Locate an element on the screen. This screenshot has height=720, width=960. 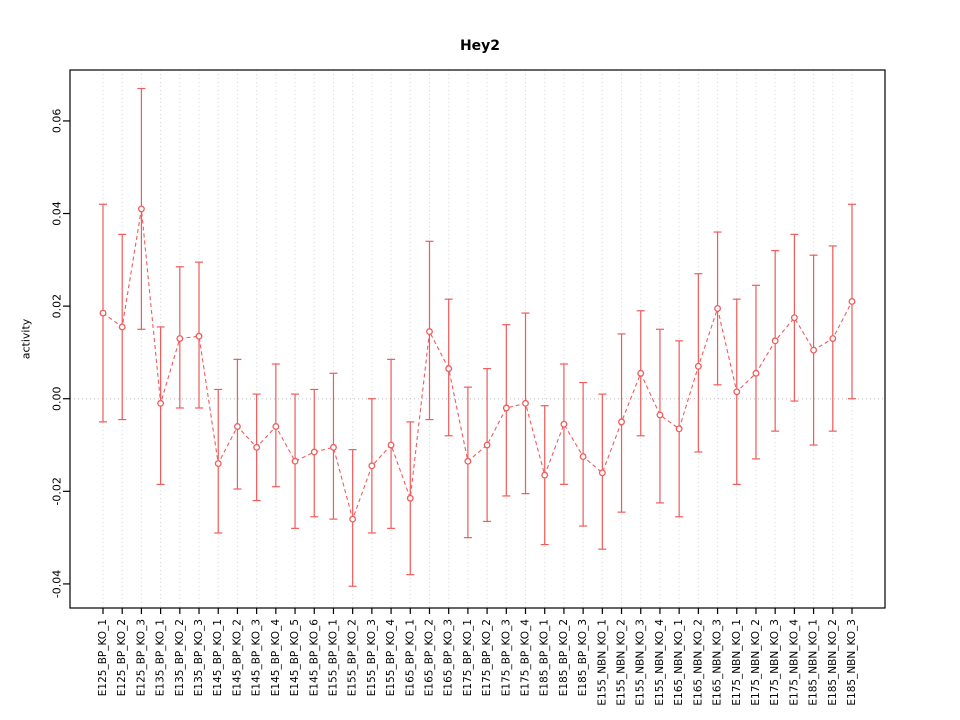
x-tick-label: E145_BP_KO_1 is located at coordinates (218, 657).